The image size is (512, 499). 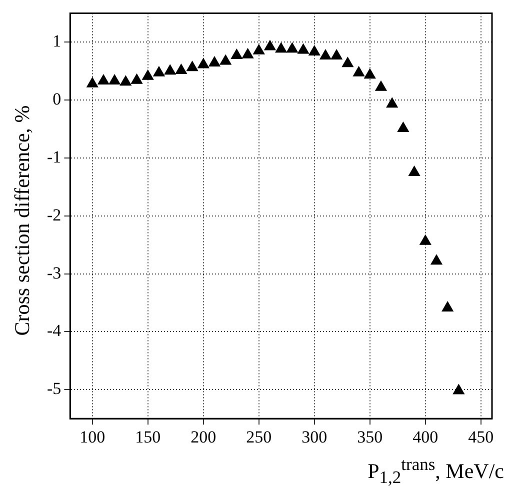 I want to click on x-tick-label: 150, so click(x=148, y=436).